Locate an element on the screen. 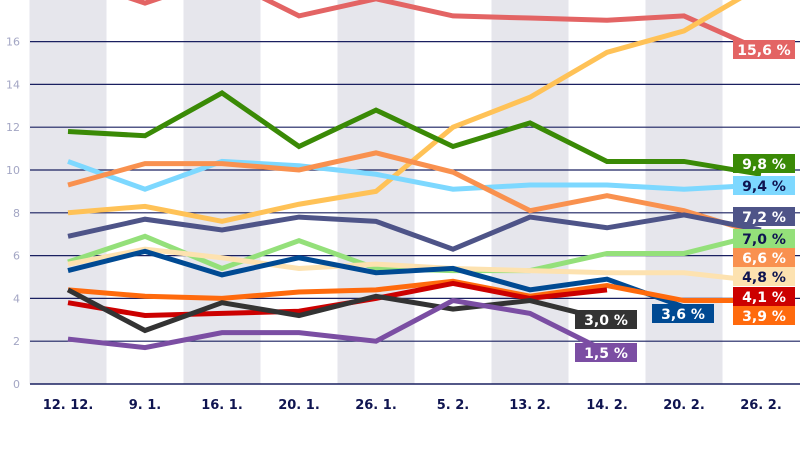 The width and height of the screenshot is (800, 453). series-line-s-red is located at coordinates (445, 26).